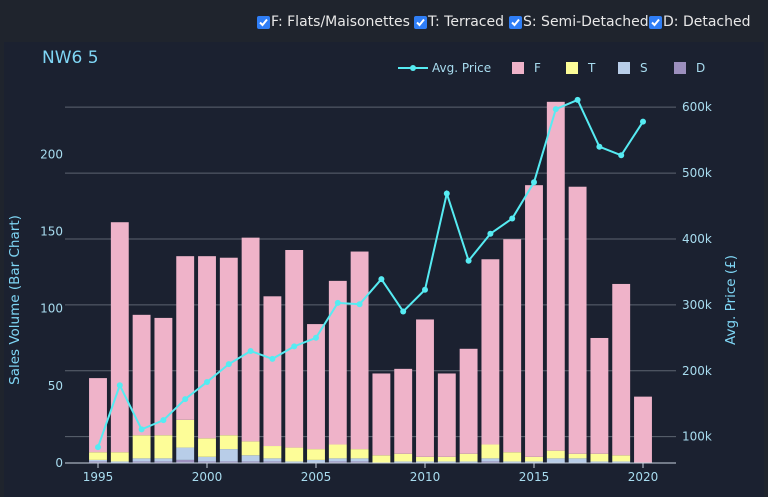 The width and height of the screenshot is (768, 497). What do you see at coordinates (534, 477) in the screenshot?
I see `x-tick-label: 2015` at bounding box center [534, 477].